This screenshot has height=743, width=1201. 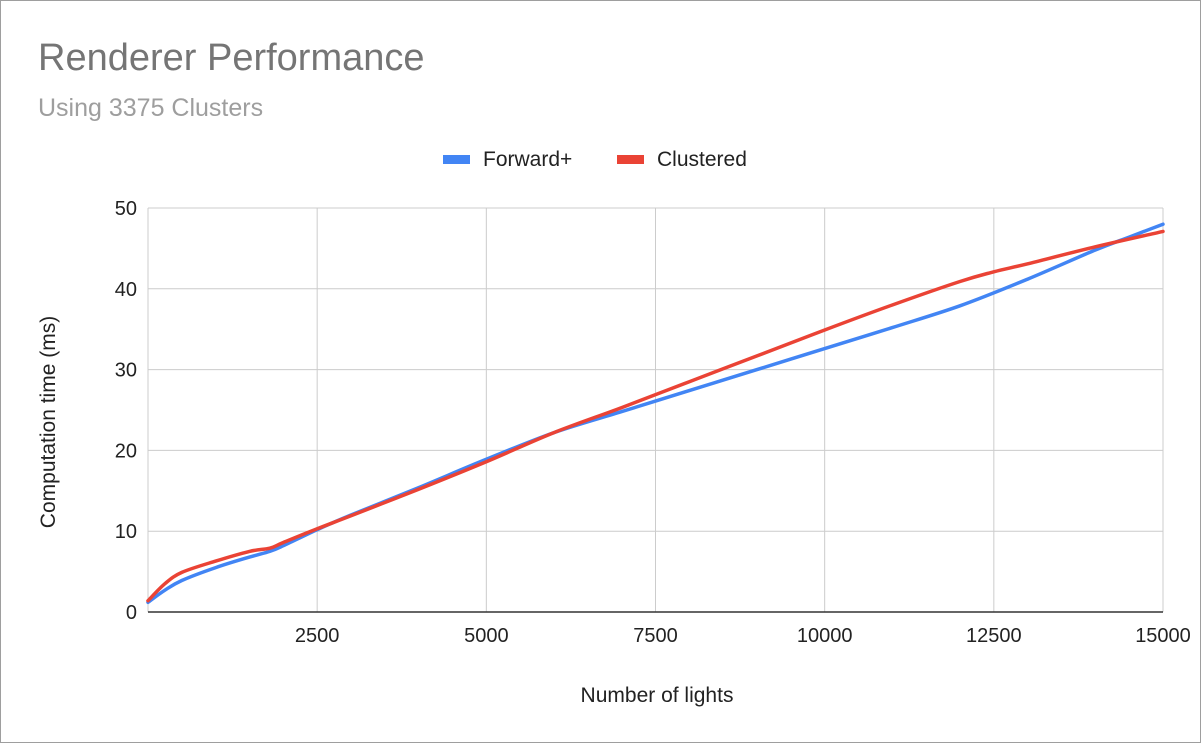 What do you see at coordinates (317, 636) in the screenshot?
I see `x-tick-label: 2500` at bounding box center [317, 636].